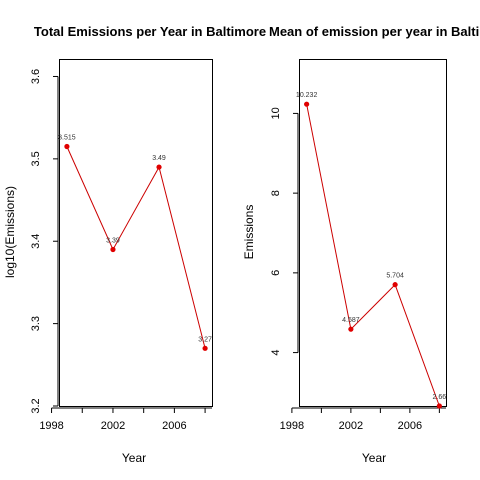  I want to click on chart-right-data-label: 4.587, so click(351, 320).